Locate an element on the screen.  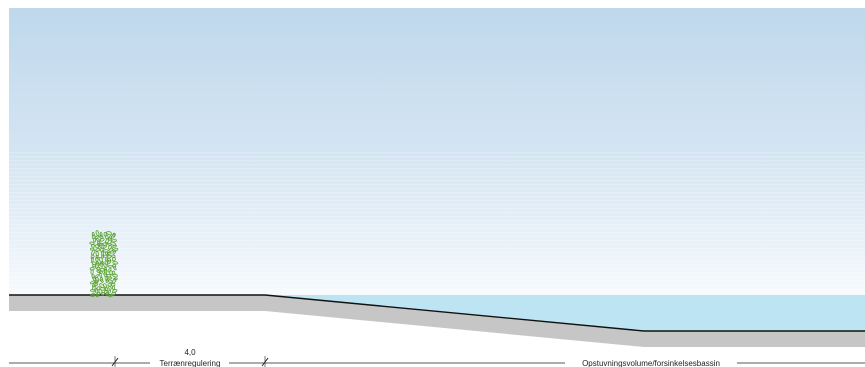
ground-surface-line is located at coordinates (437, 313).